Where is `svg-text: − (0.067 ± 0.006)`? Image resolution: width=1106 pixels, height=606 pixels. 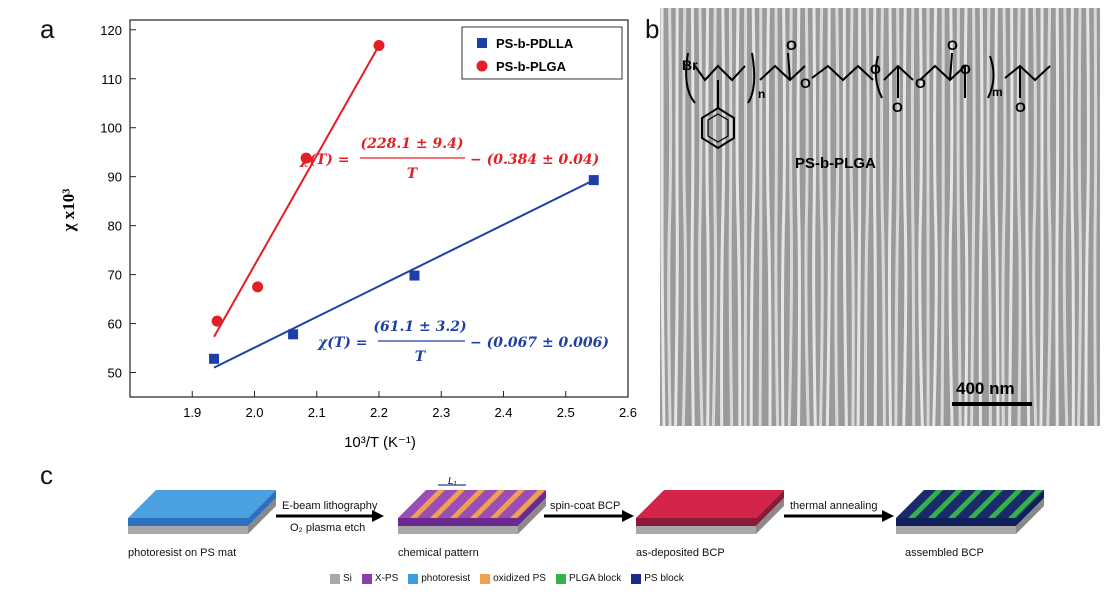 svg-text: − (0.067 ± 0.006) is located at coordinates (539, 343).